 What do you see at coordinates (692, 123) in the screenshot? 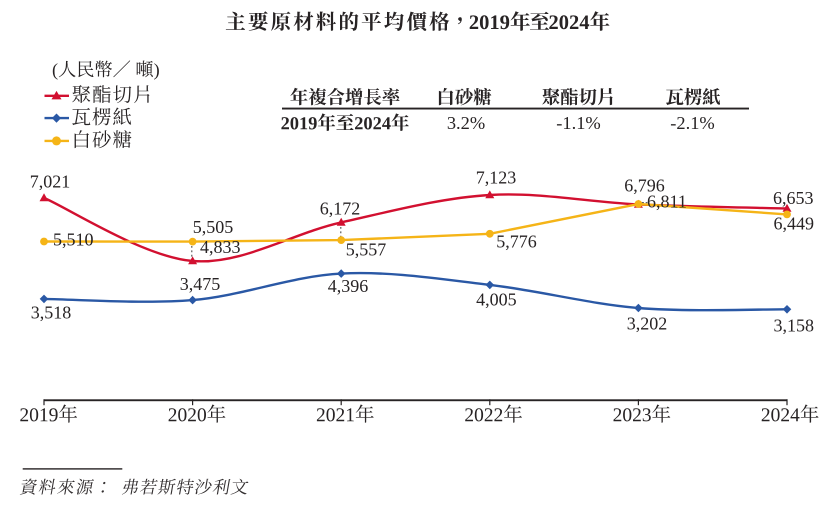
I see `svg-text: -2.1%` at bounding box center [692, 123].